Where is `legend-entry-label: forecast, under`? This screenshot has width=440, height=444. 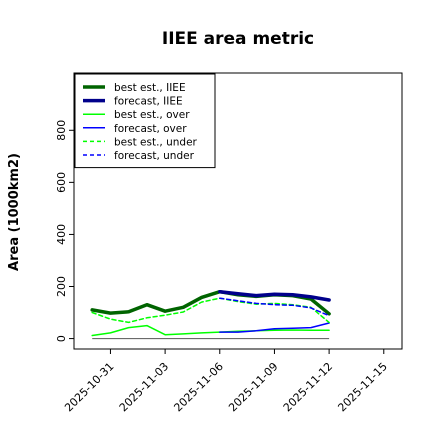 legend-entry-label: forecast, under is located at coordinates (154, 156).